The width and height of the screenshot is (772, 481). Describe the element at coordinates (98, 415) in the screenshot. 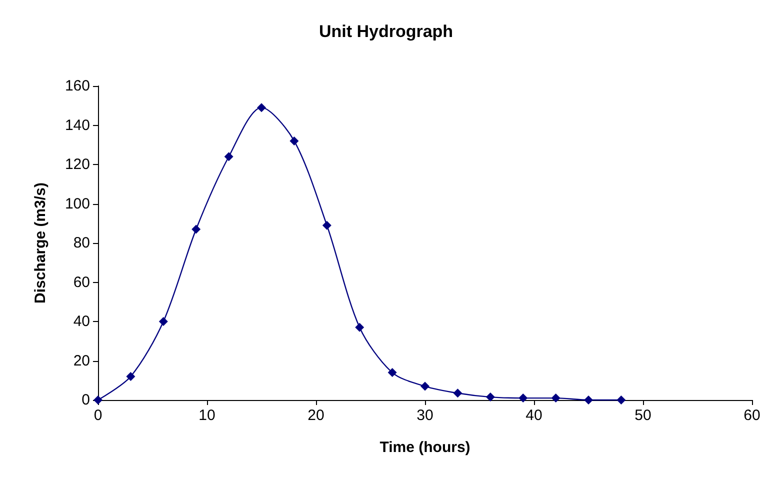

I see `x-tick-label: 0` at that location.